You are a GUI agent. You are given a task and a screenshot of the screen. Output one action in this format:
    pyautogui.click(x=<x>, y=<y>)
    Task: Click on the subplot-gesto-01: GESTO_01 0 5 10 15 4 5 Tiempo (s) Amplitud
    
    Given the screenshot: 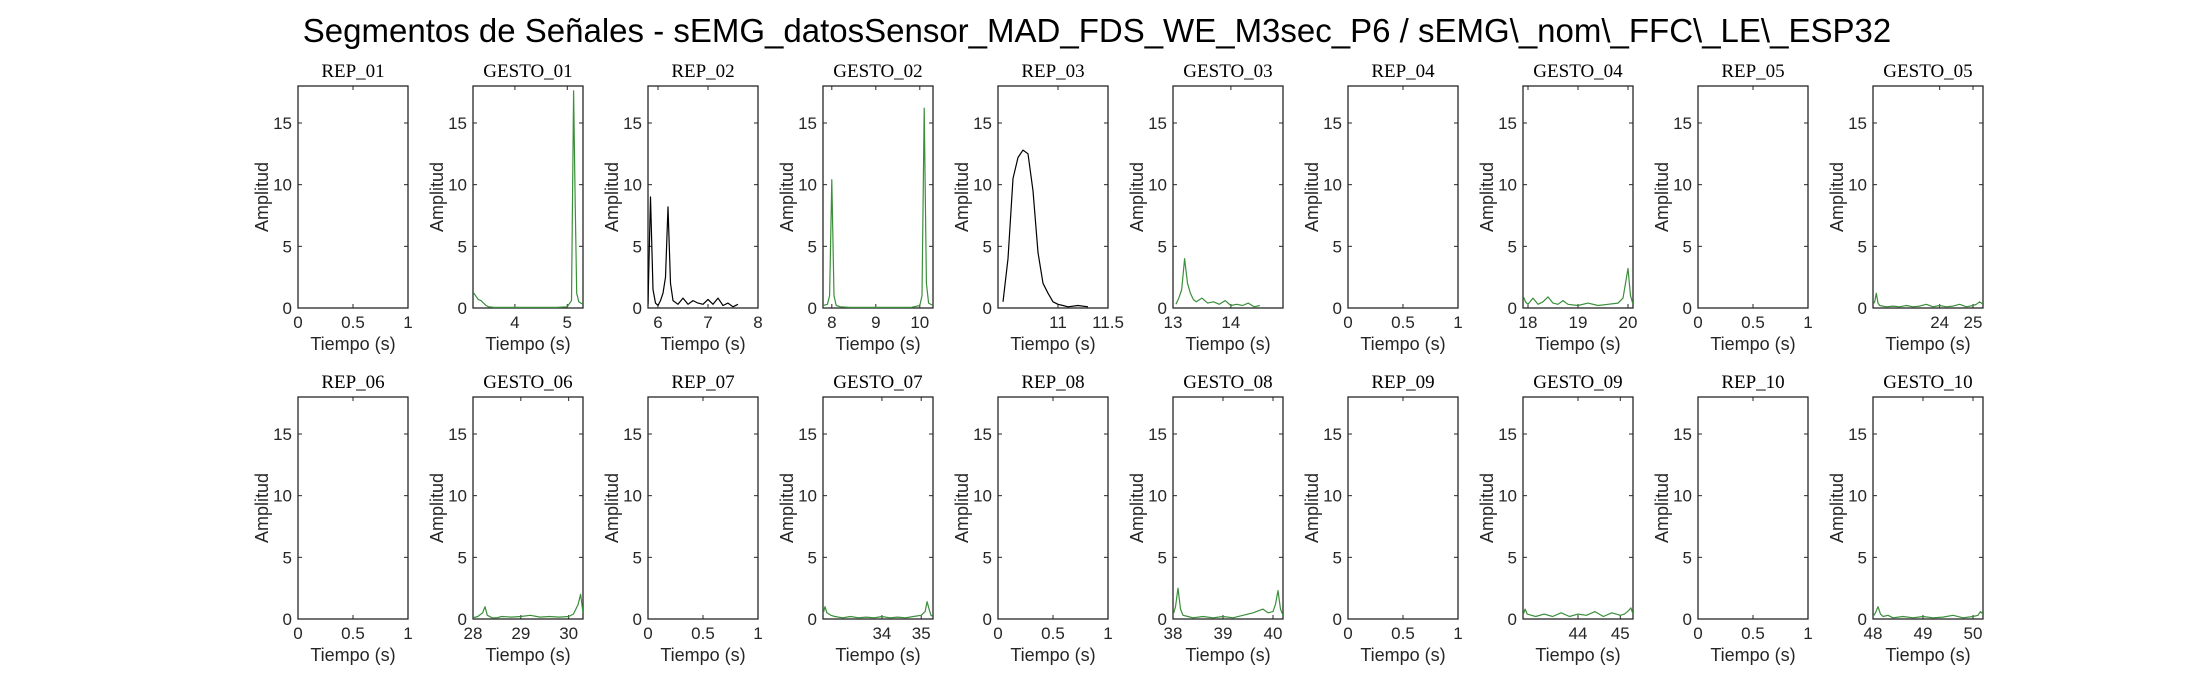 What is the action you would take?
    pyautogui.click(x=505, y=207)
    